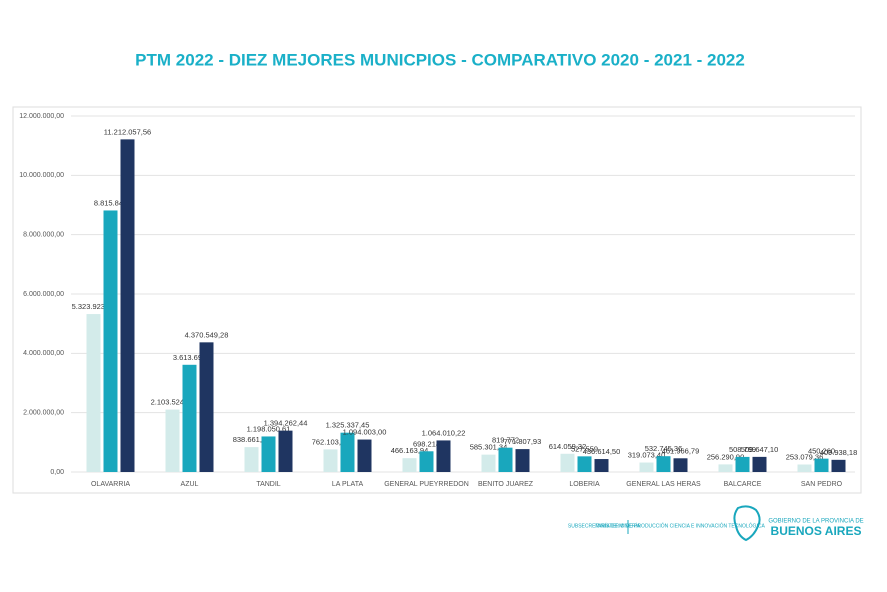 The image size is (887, 592). I want to click on value-label: 1.325.337,45, so click(348, 425).